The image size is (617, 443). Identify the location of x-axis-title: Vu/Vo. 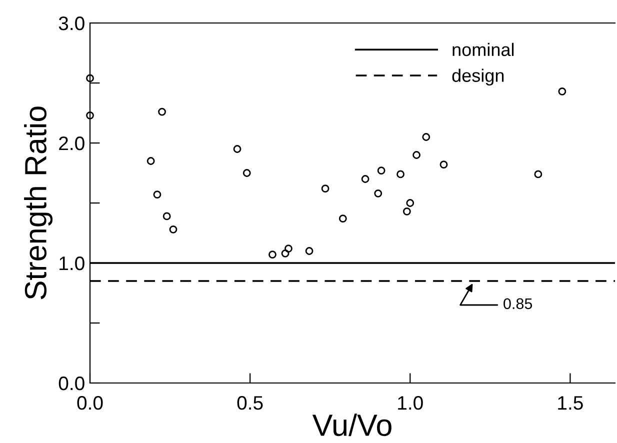
(352, 425).